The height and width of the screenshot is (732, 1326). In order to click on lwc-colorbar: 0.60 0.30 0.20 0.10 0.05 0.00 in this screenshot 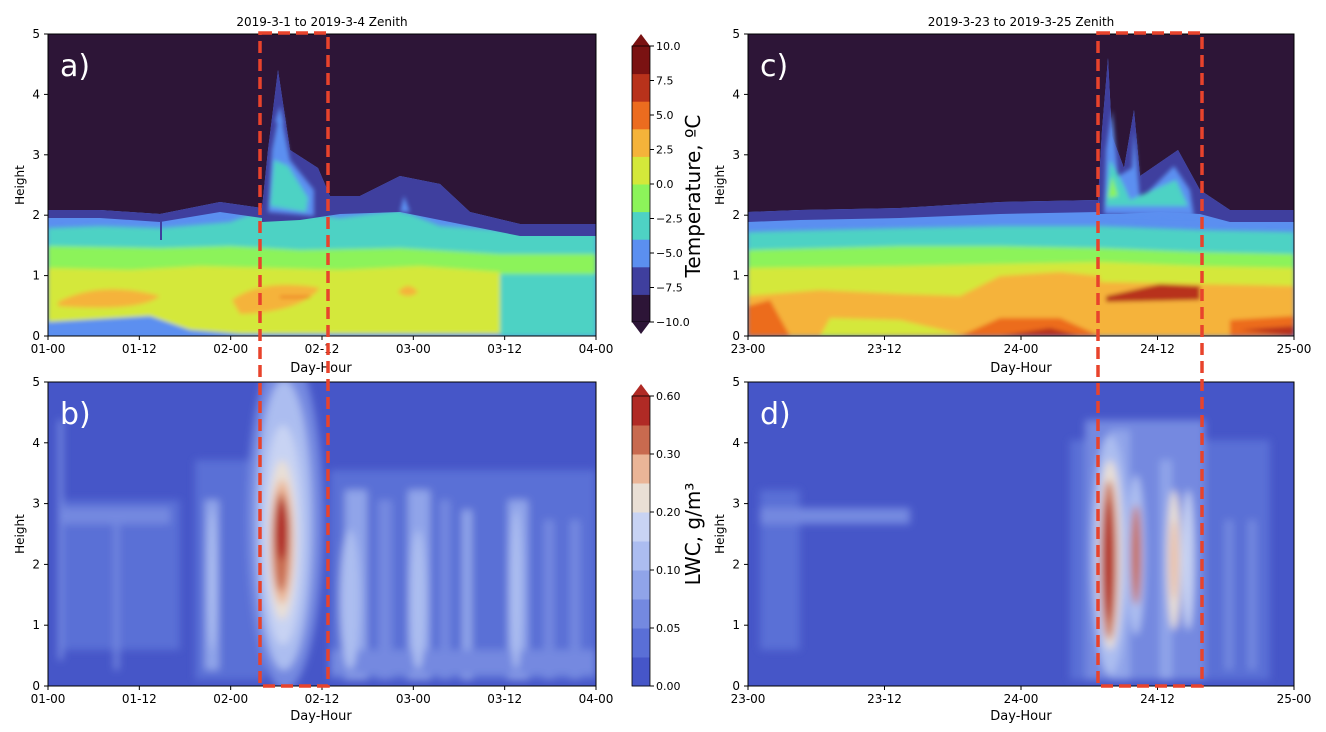, I will do `click(656, 538)`.